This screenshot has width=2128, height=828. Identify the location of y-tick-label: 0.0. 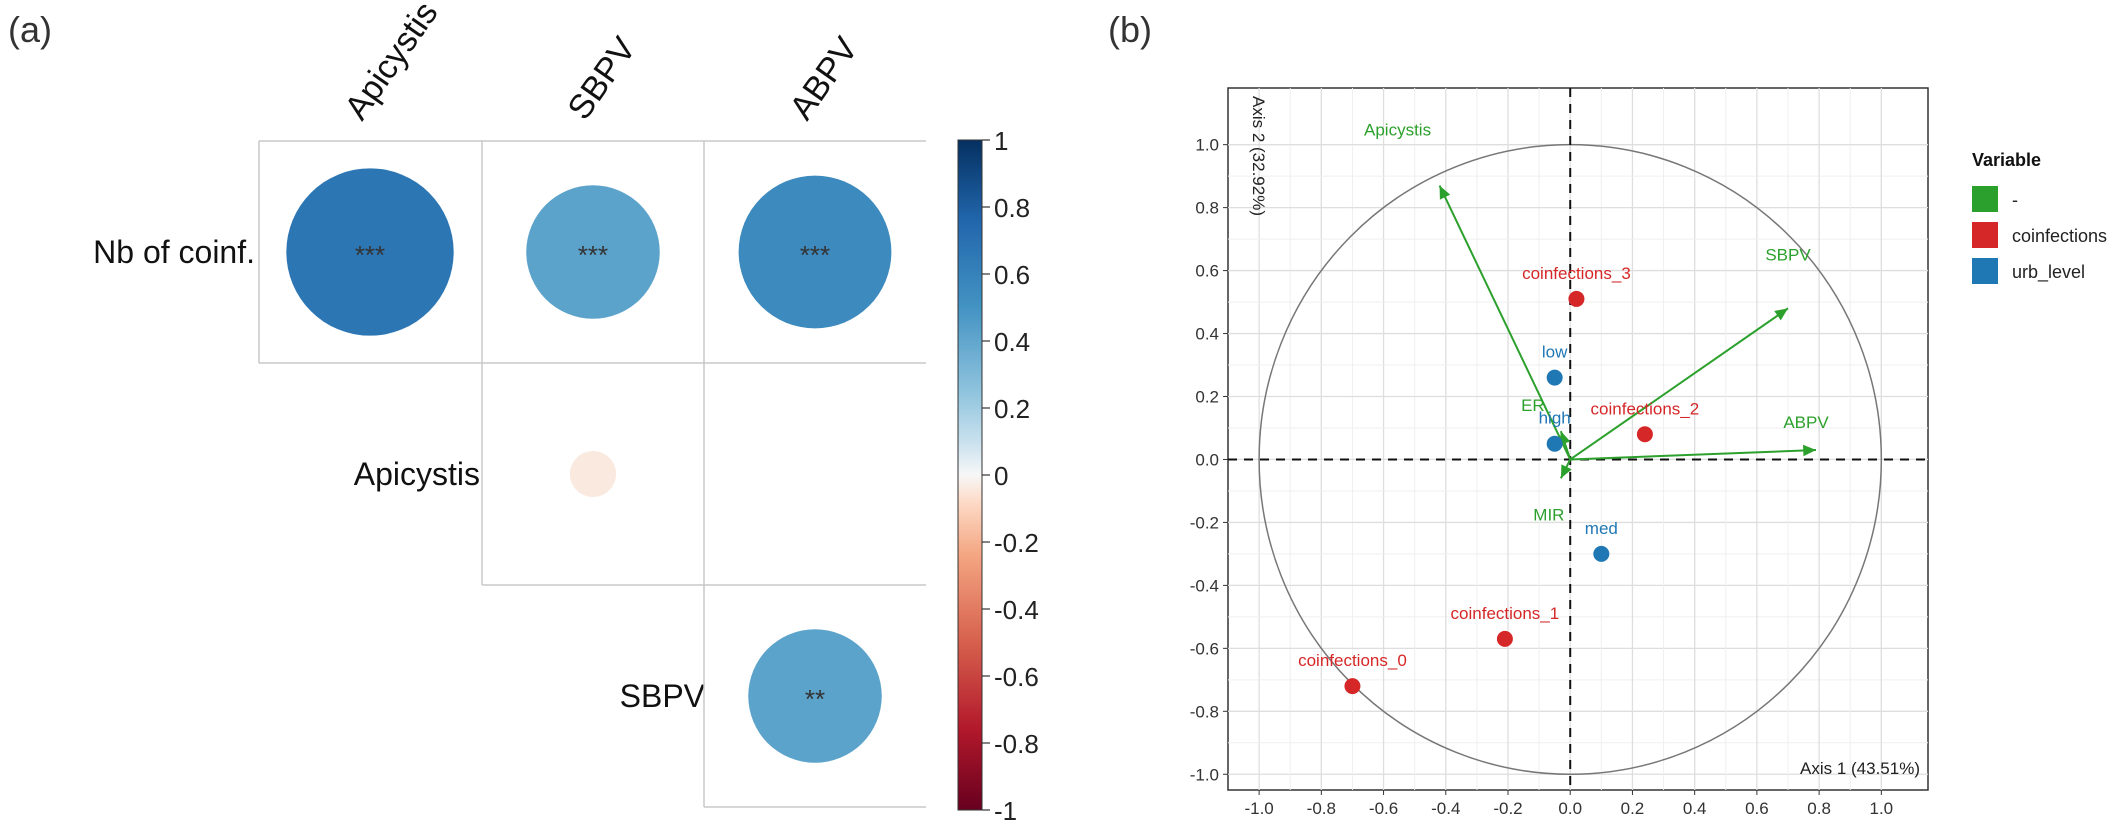
(1207, 459).